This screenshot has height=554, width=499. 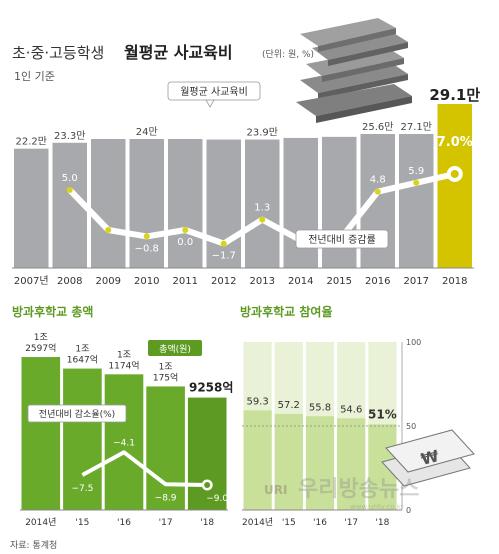 What do you see at coordinates (217, 499) in the screenshot?
I see `line-value-label: −9.0` at bounding box center [217, 499].